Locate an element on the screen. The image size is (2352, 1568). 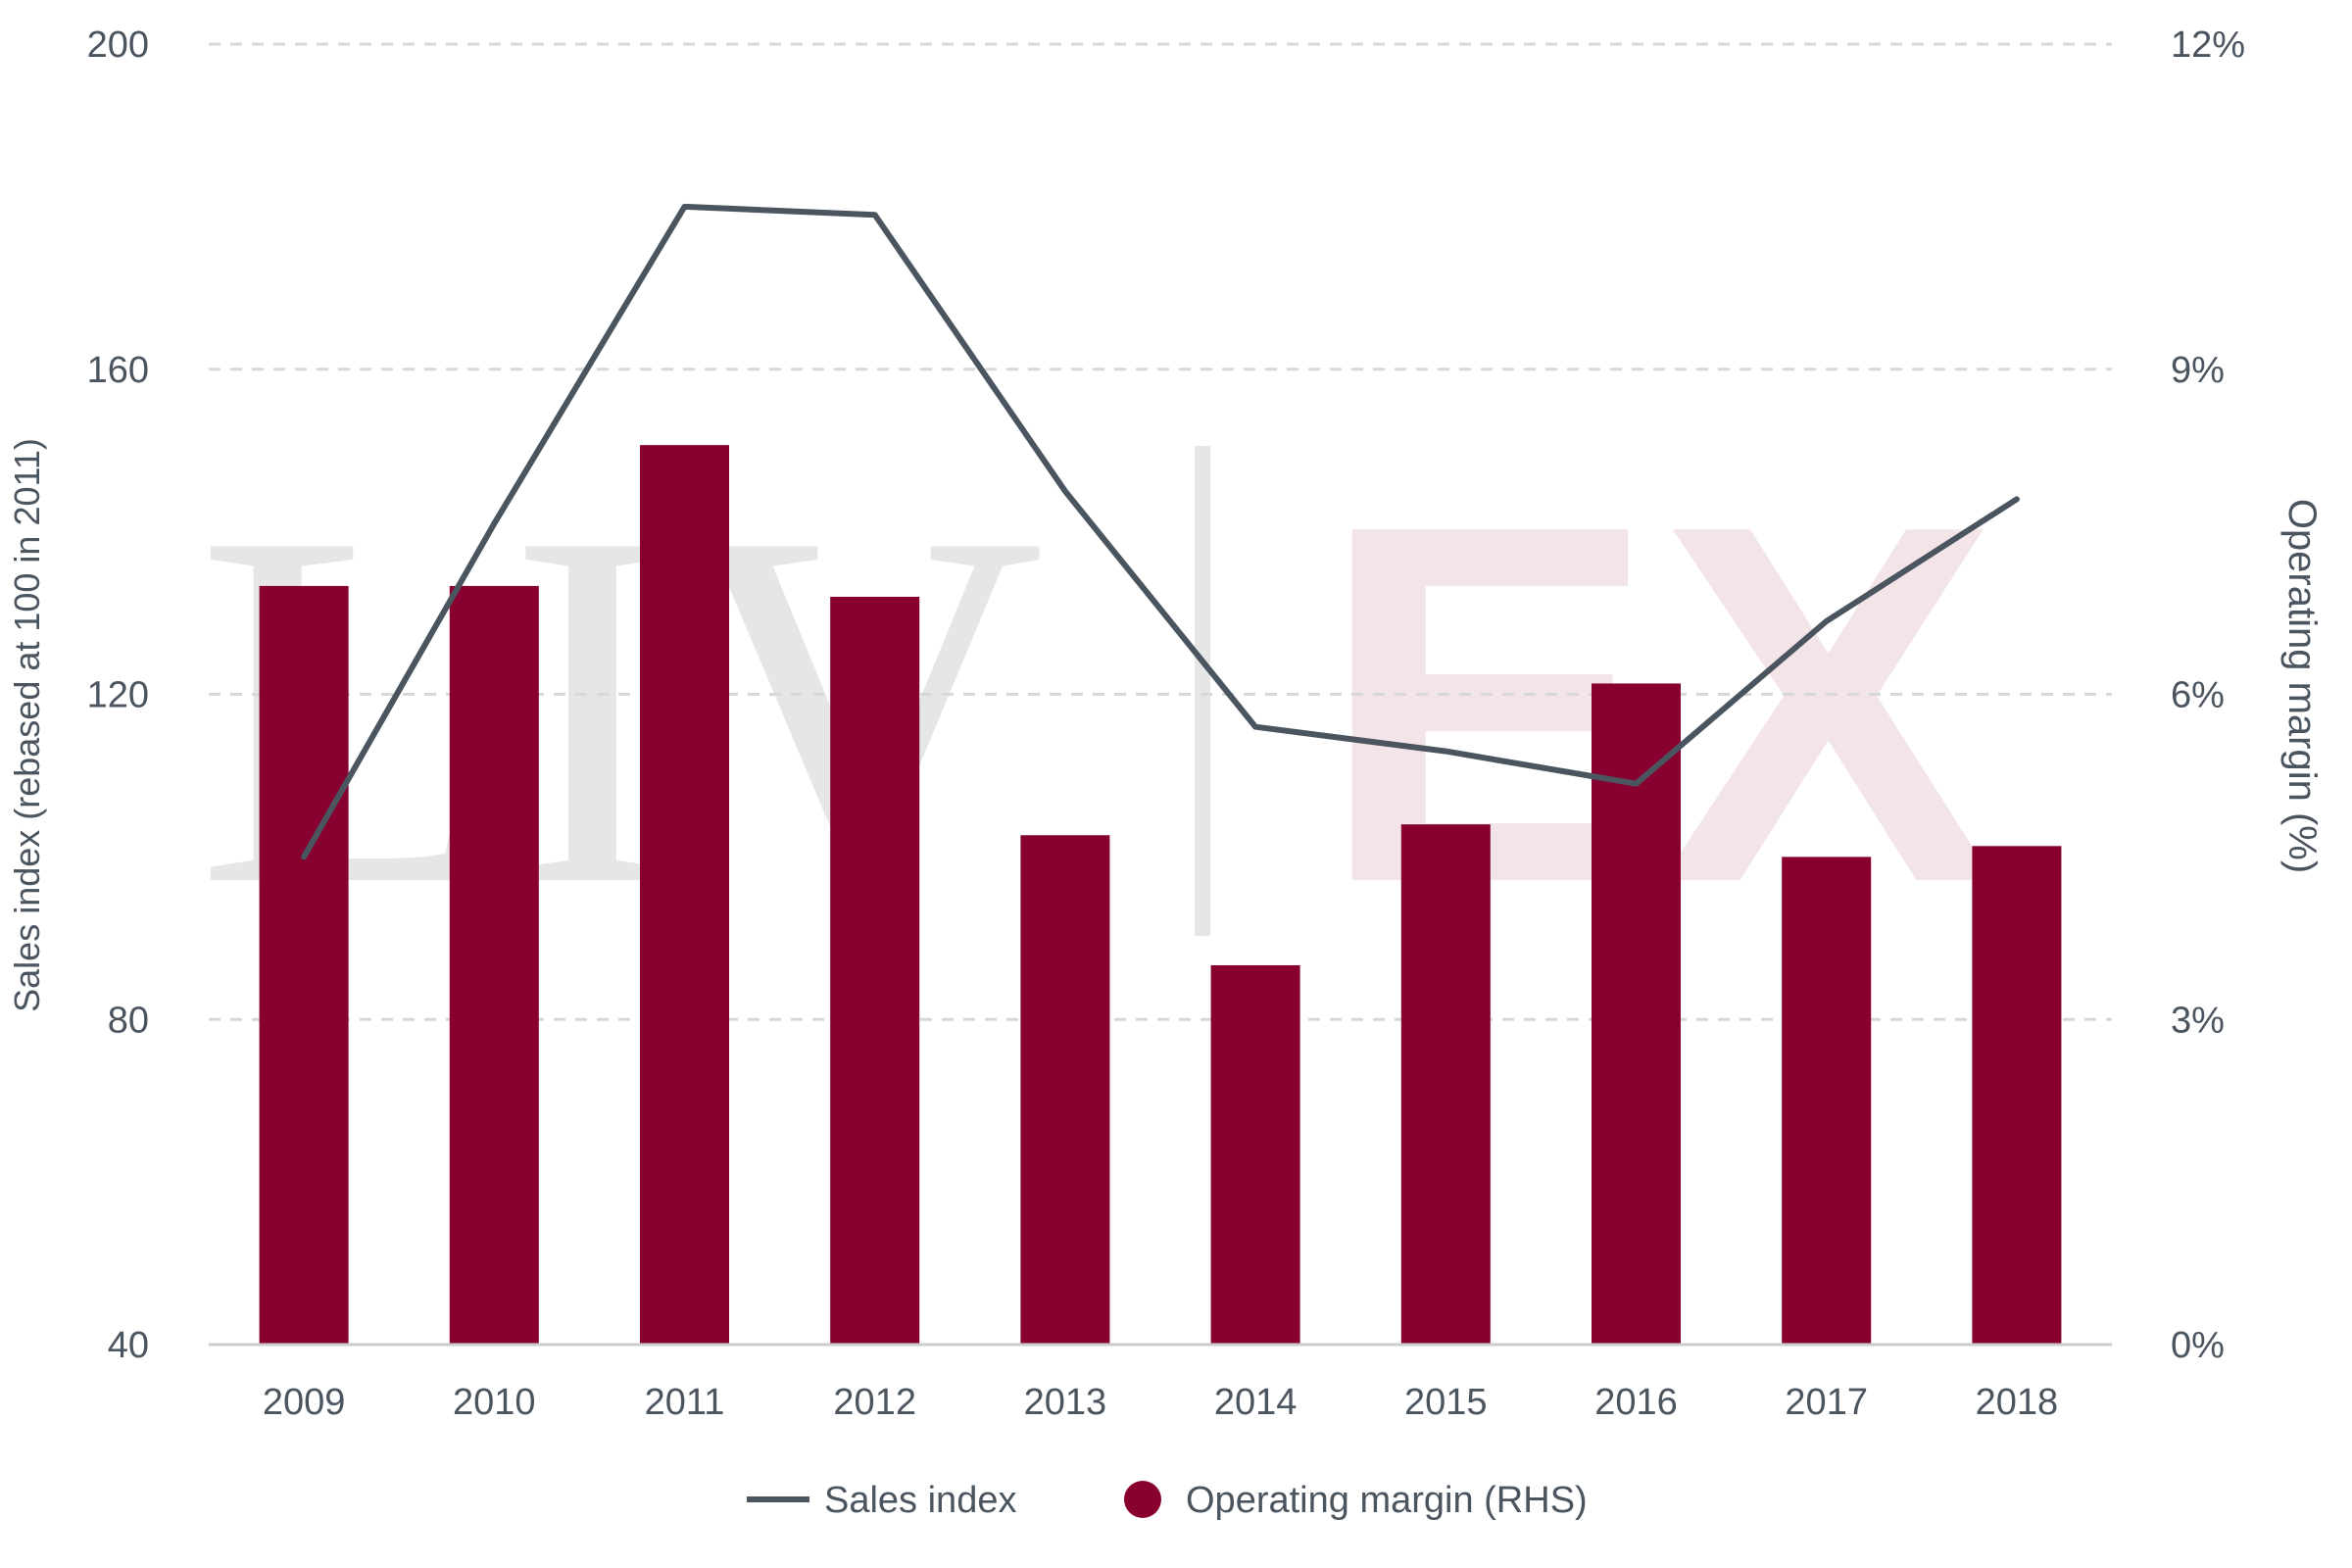
y-axis-left-ticks: 40 80 120 160 200 is located at coordinates (118, 695).